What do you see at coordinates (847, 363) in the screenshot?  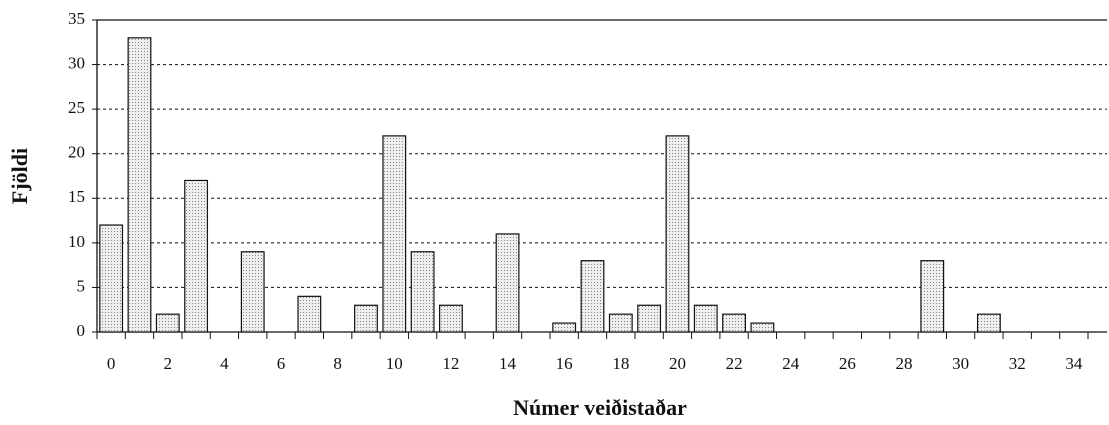 I see `x-tick-label: 26` at bounding box center [847, 363].